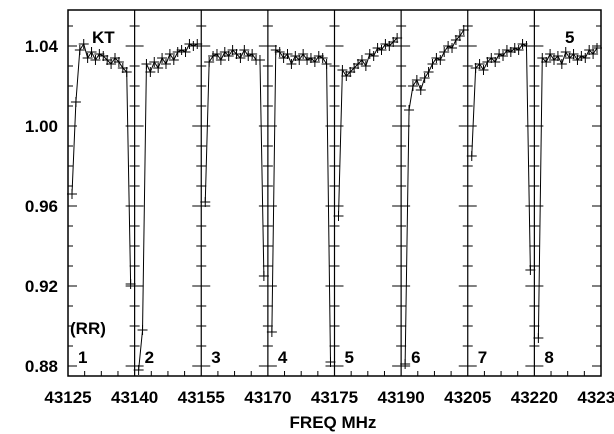 This screenshot has width=614, height=434. What do you see at coordinates (41, 206) in the screenshot?
I see `y-tick-label: 0.96` at bounding box center [41, 206].